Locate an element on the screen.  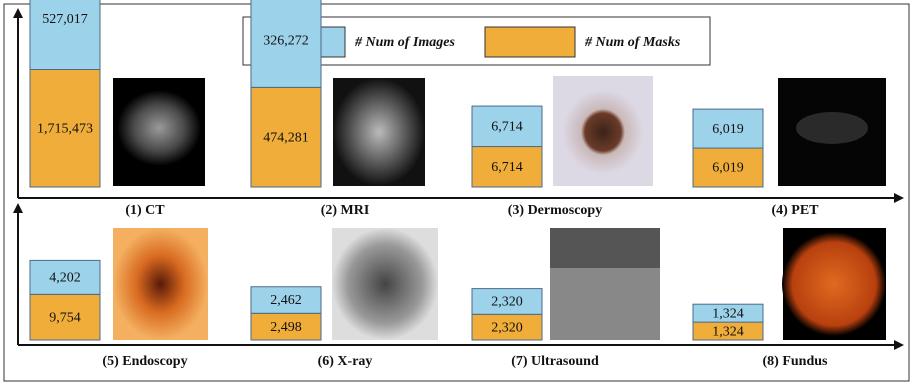
category-label: (8) Fundus is located at coordinates (796, 361).